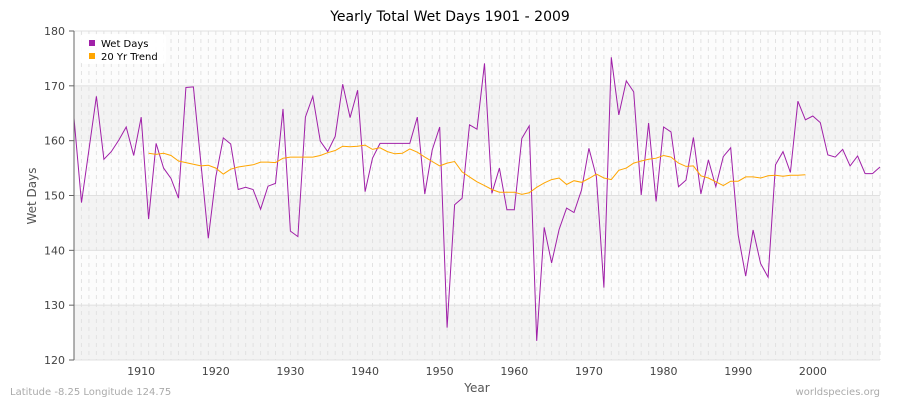  Describe the element at coordinates (141, 371) in the screenshot. I see `x-tick-label: 1910` at that location.